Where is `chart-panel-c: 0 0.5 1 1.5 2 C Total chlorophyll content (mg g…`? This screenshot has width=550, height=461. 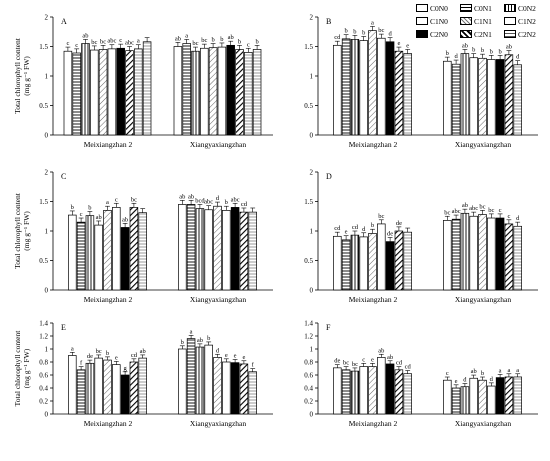 chart-panel-c: 0 0.5 1 1.5 2 C Total chlorophyll content (mg g… is located at coordinates (143, 236).